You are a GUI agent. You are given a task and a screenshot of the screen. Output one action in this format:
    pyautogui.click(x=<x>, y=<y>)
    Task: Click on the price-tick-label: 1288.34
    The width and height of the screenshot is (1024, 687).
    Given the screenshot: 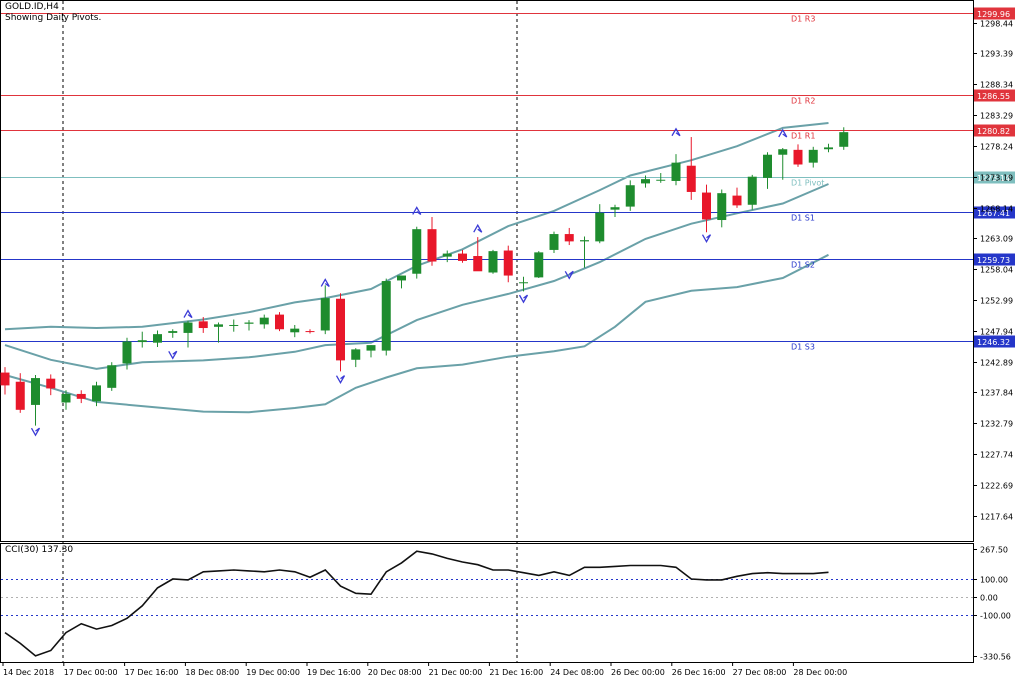 What is the action you would take?
    pyautogui.click(x=996, y=85)
    